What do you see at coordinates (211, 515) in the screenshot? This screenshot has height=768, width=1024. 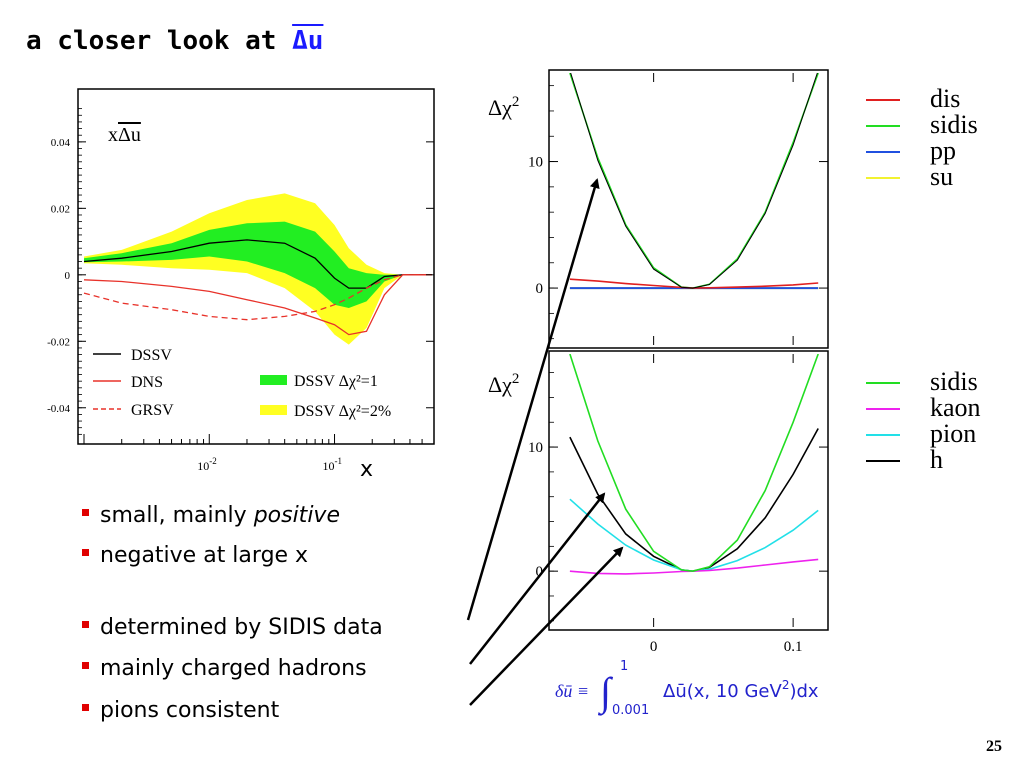 I see `bullet-item: small, mainly positive` at bounding box center [211, 515].